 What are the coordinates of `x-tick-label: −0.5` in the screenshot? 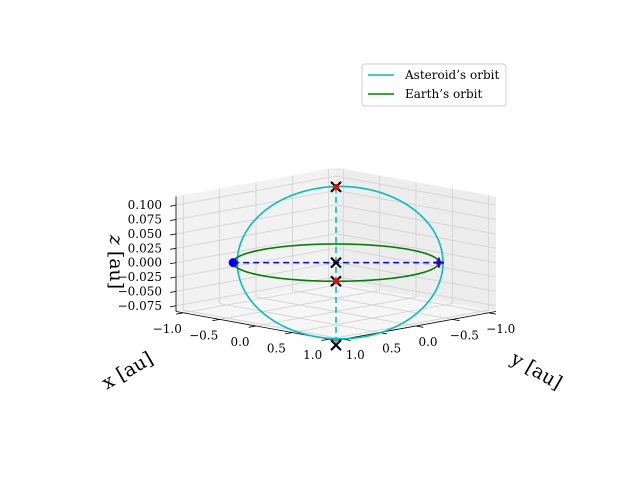 It's located at (203, 335).